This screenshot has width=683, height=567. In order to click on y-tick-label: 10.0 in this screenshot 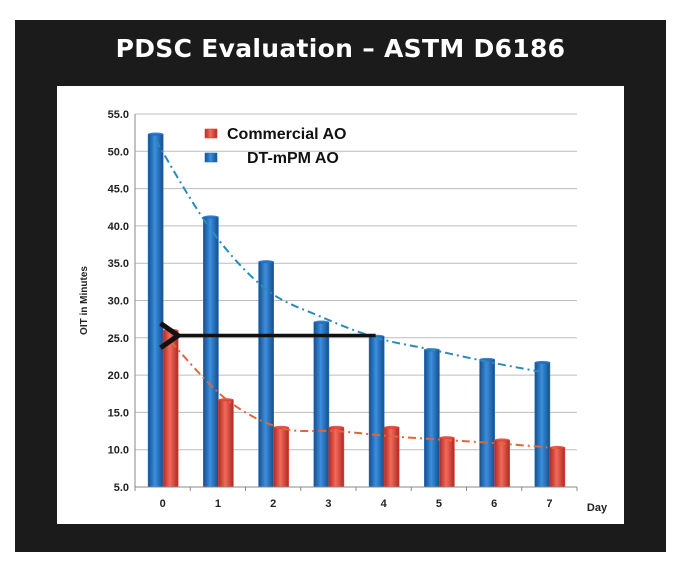, I will do `click(118, 451)`.